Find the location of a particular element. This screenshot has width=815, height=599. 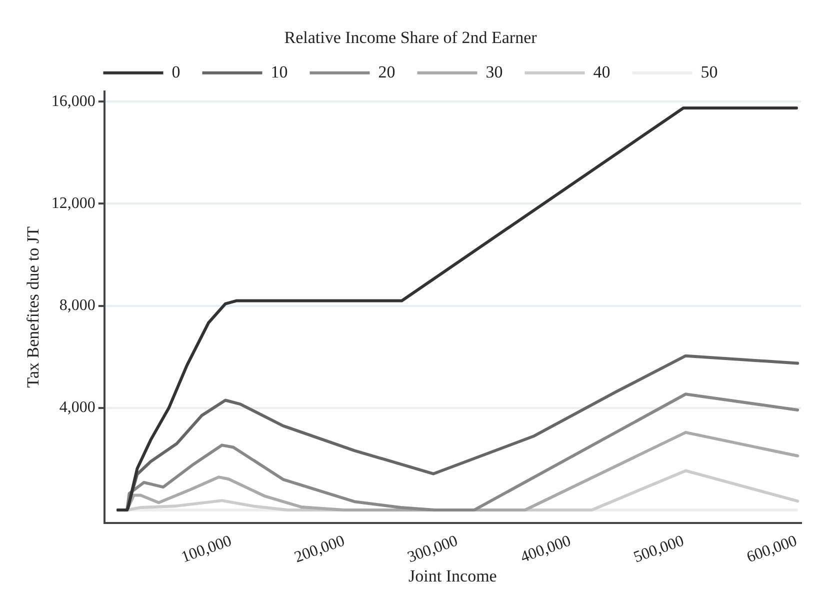

x-tick-label: 600,000 is located at coordinates (772, 549).